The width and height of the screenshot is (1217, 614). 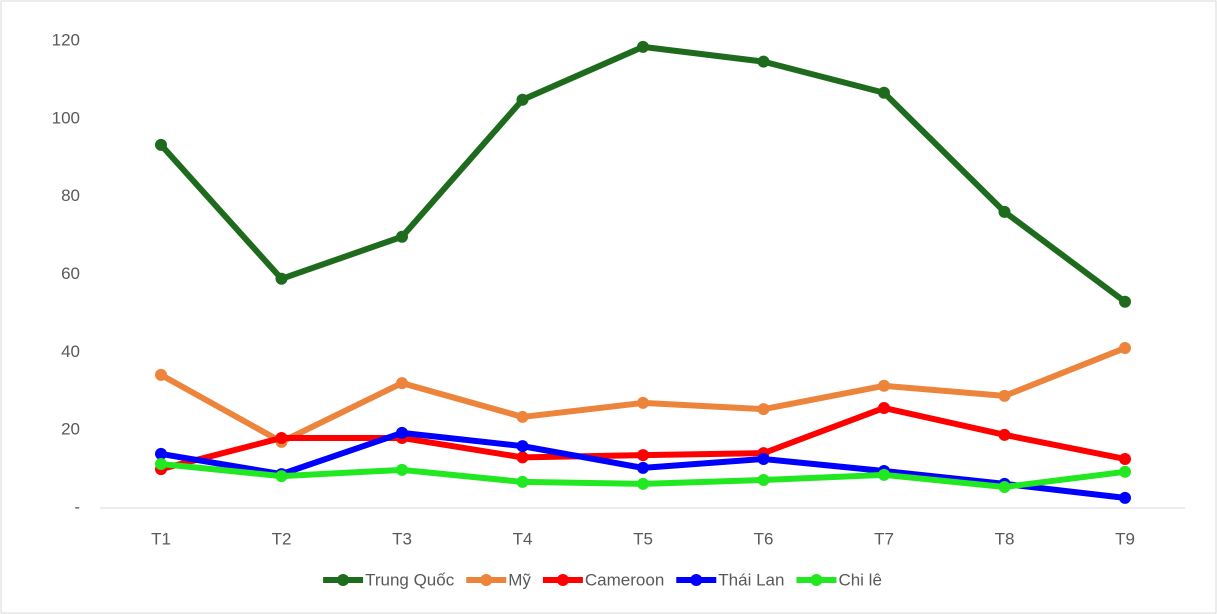 I want to click on legend-item: Thái Lan, so click(x=730, y=579).